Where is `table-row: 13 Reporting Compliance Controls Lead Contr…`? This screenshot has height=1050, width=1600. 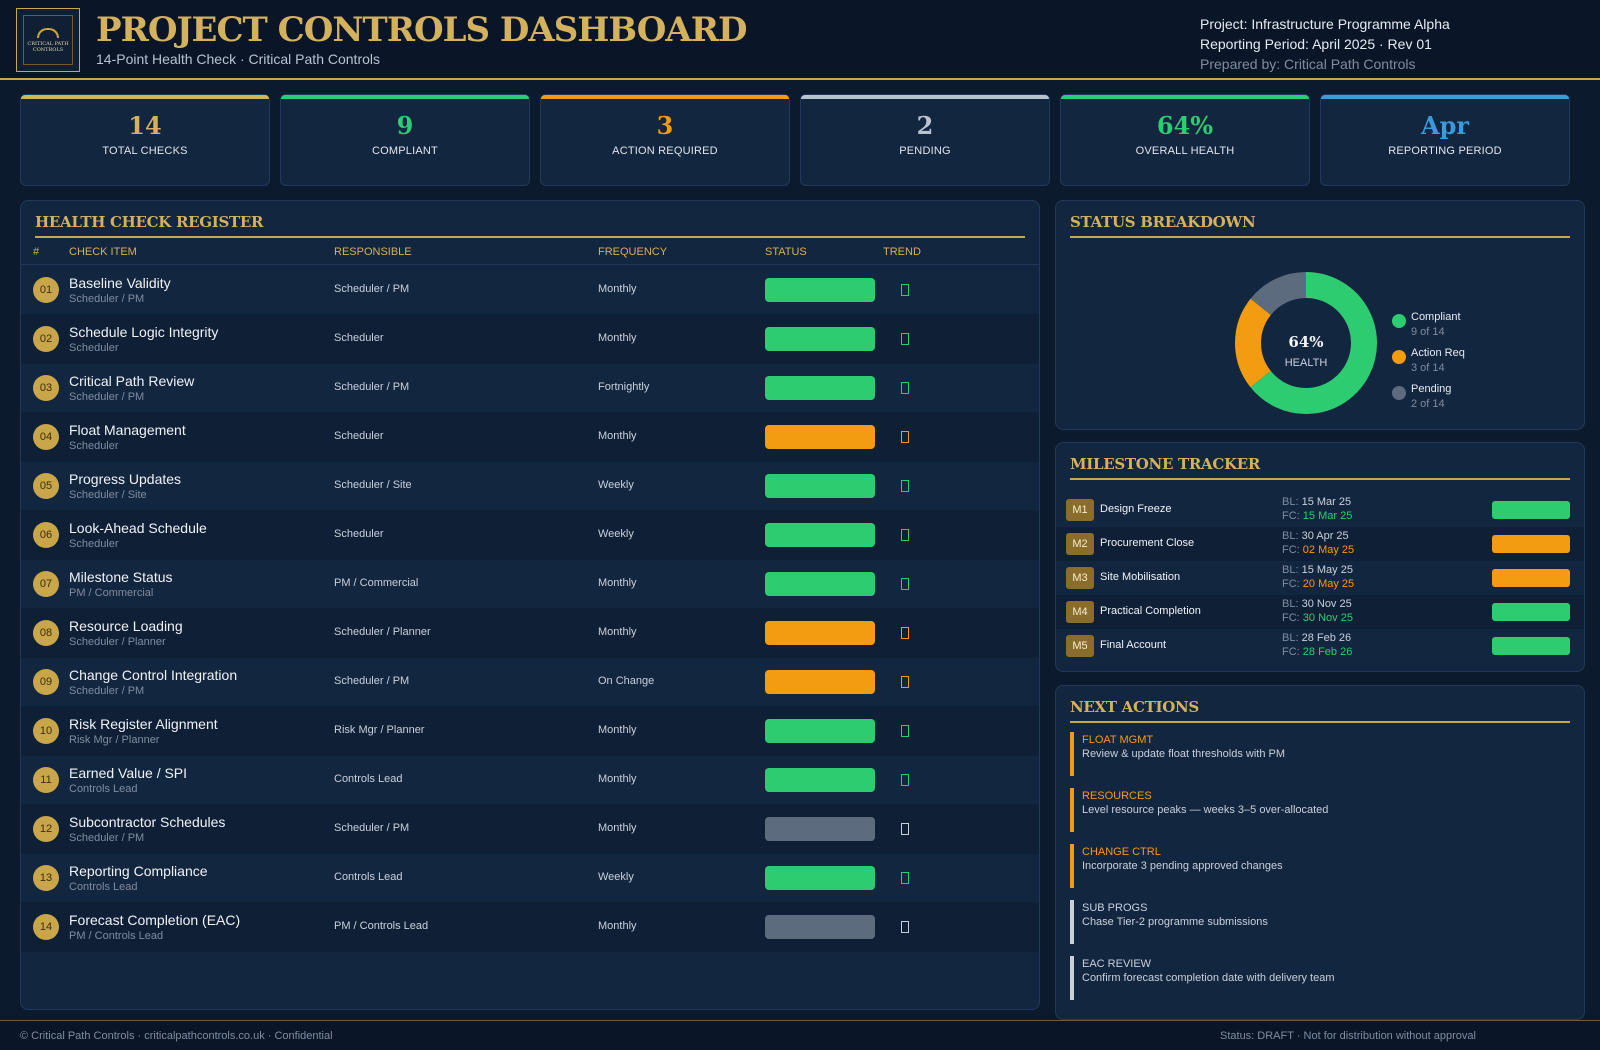
table-row: 13 Reporting Compliance Controls Lead Contr… is located at coordinates (530, 878).